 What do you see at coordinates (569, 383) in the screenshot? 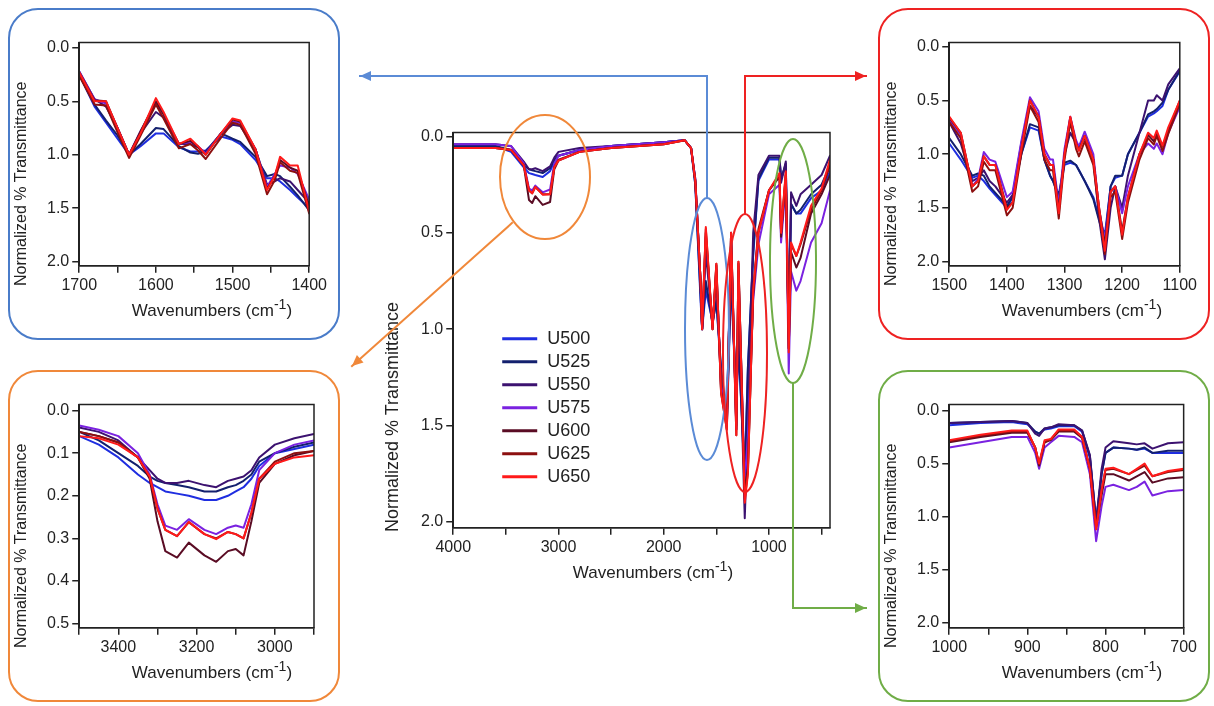
I see `legend-label: U550` at bounding box center [569, 383].